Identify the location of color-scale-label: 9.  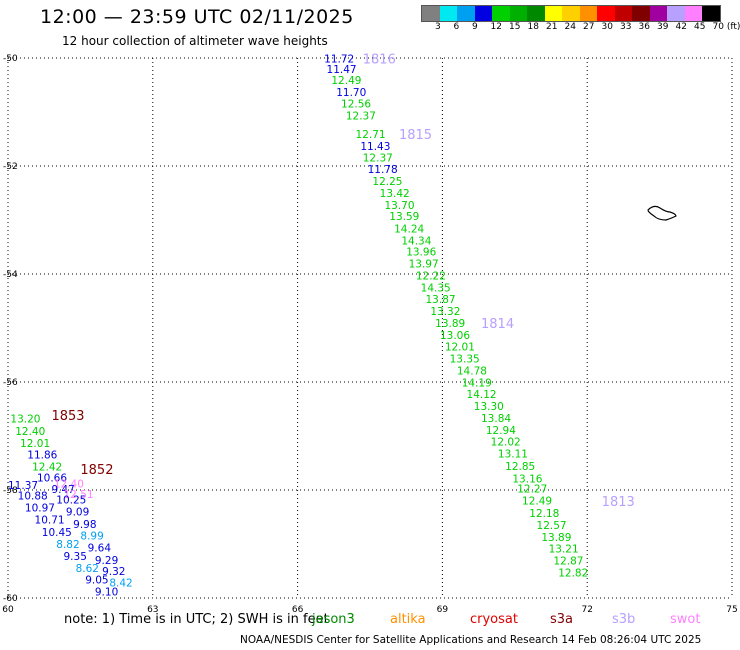
(475, 27).